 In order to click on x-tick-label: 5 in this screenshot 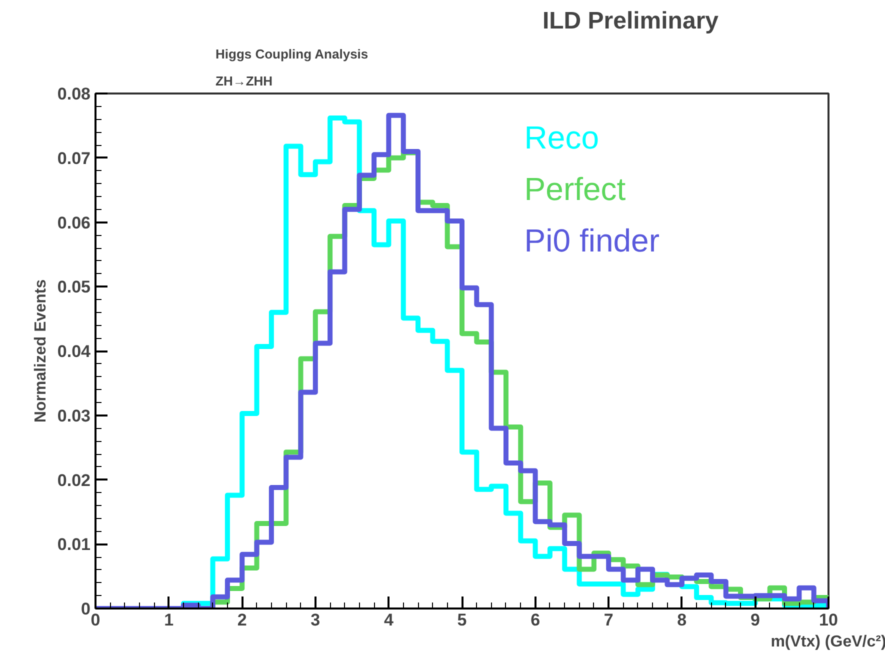, I will do `click(462, 620)`.